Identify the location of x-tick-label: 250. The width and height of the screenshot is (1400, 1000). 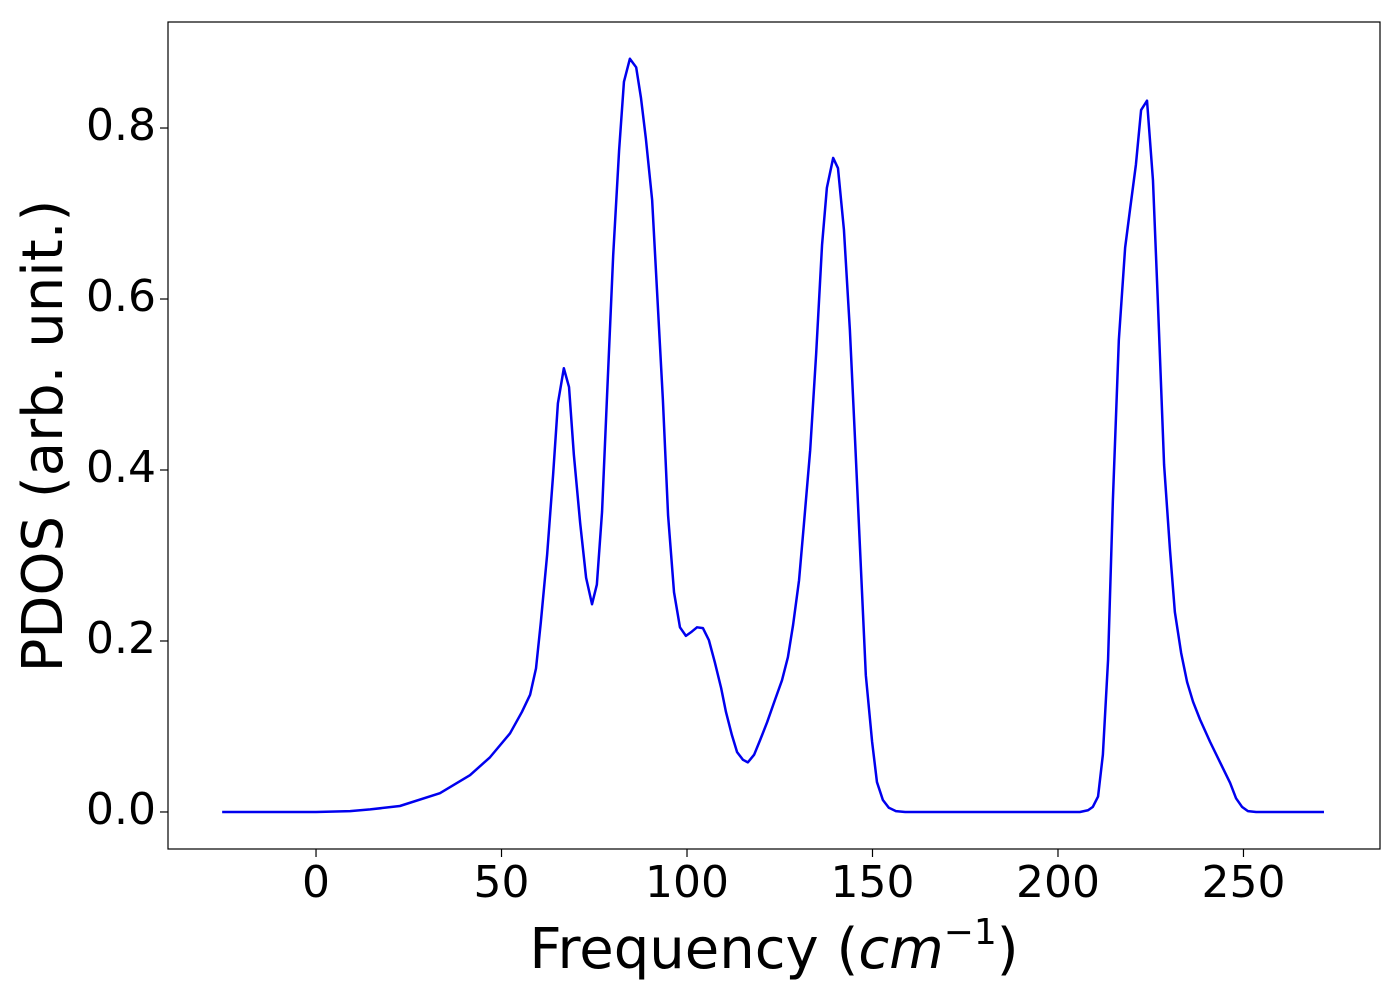
(1243, 882).